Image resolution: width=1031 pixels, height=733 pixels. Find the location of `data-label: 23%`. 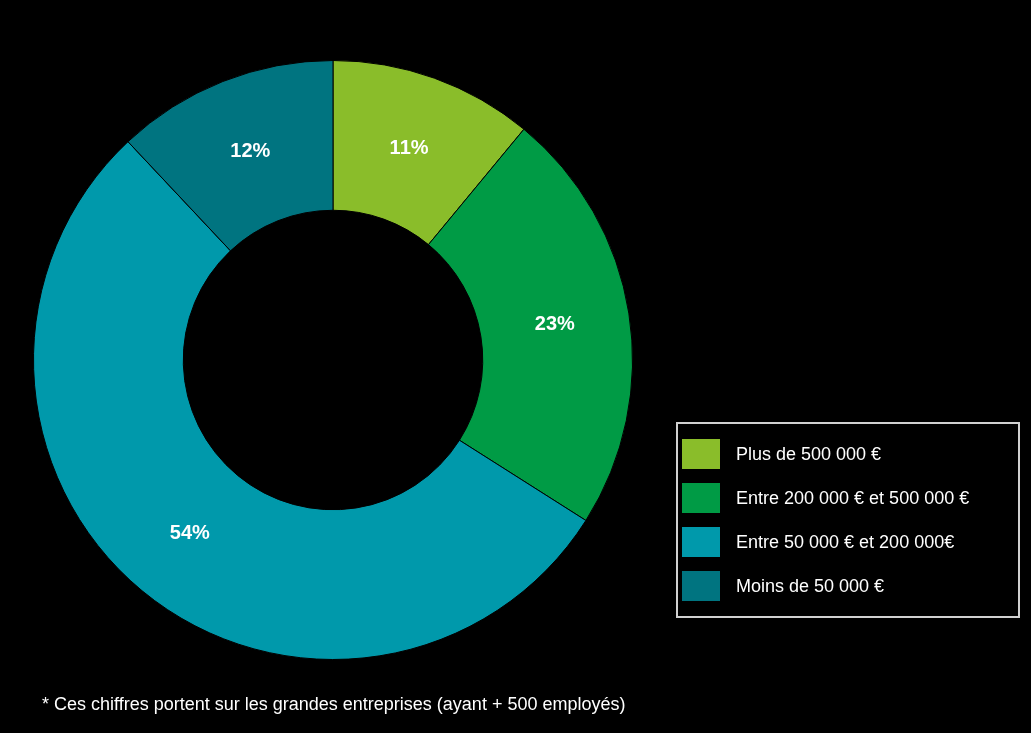

data-label: 23% is located at coordinates (555, 323).